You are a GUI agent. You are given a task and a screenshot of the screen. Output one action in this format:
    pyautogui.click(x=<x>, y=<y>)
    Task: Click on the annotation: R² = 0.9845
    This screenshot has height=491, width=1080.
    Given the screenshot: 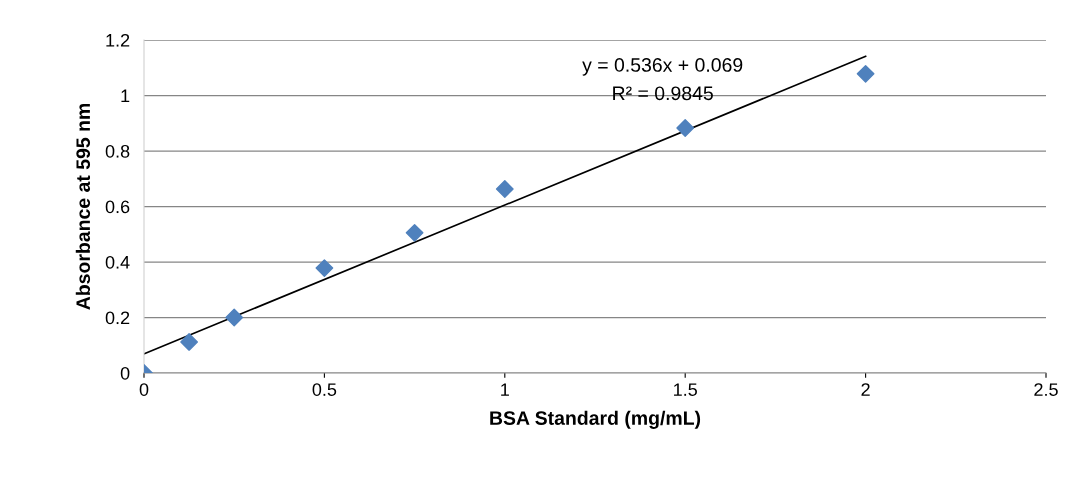 What is the action you would take?
    pyautogui.click(x=663, y=93)
    